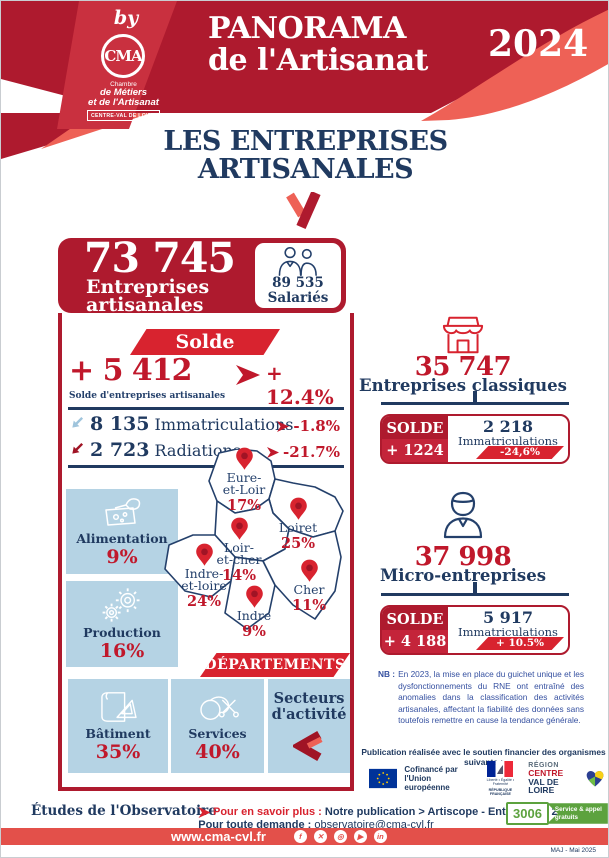  I want to click on region-line3: VAL DE LOIRE, so click(543, 786).